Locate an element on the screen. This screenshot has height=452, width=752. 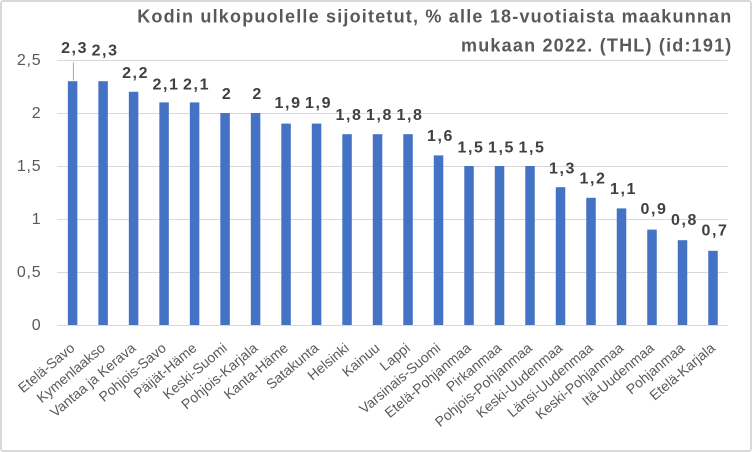
svg-text: 1 is located at coordinates (37, 219).